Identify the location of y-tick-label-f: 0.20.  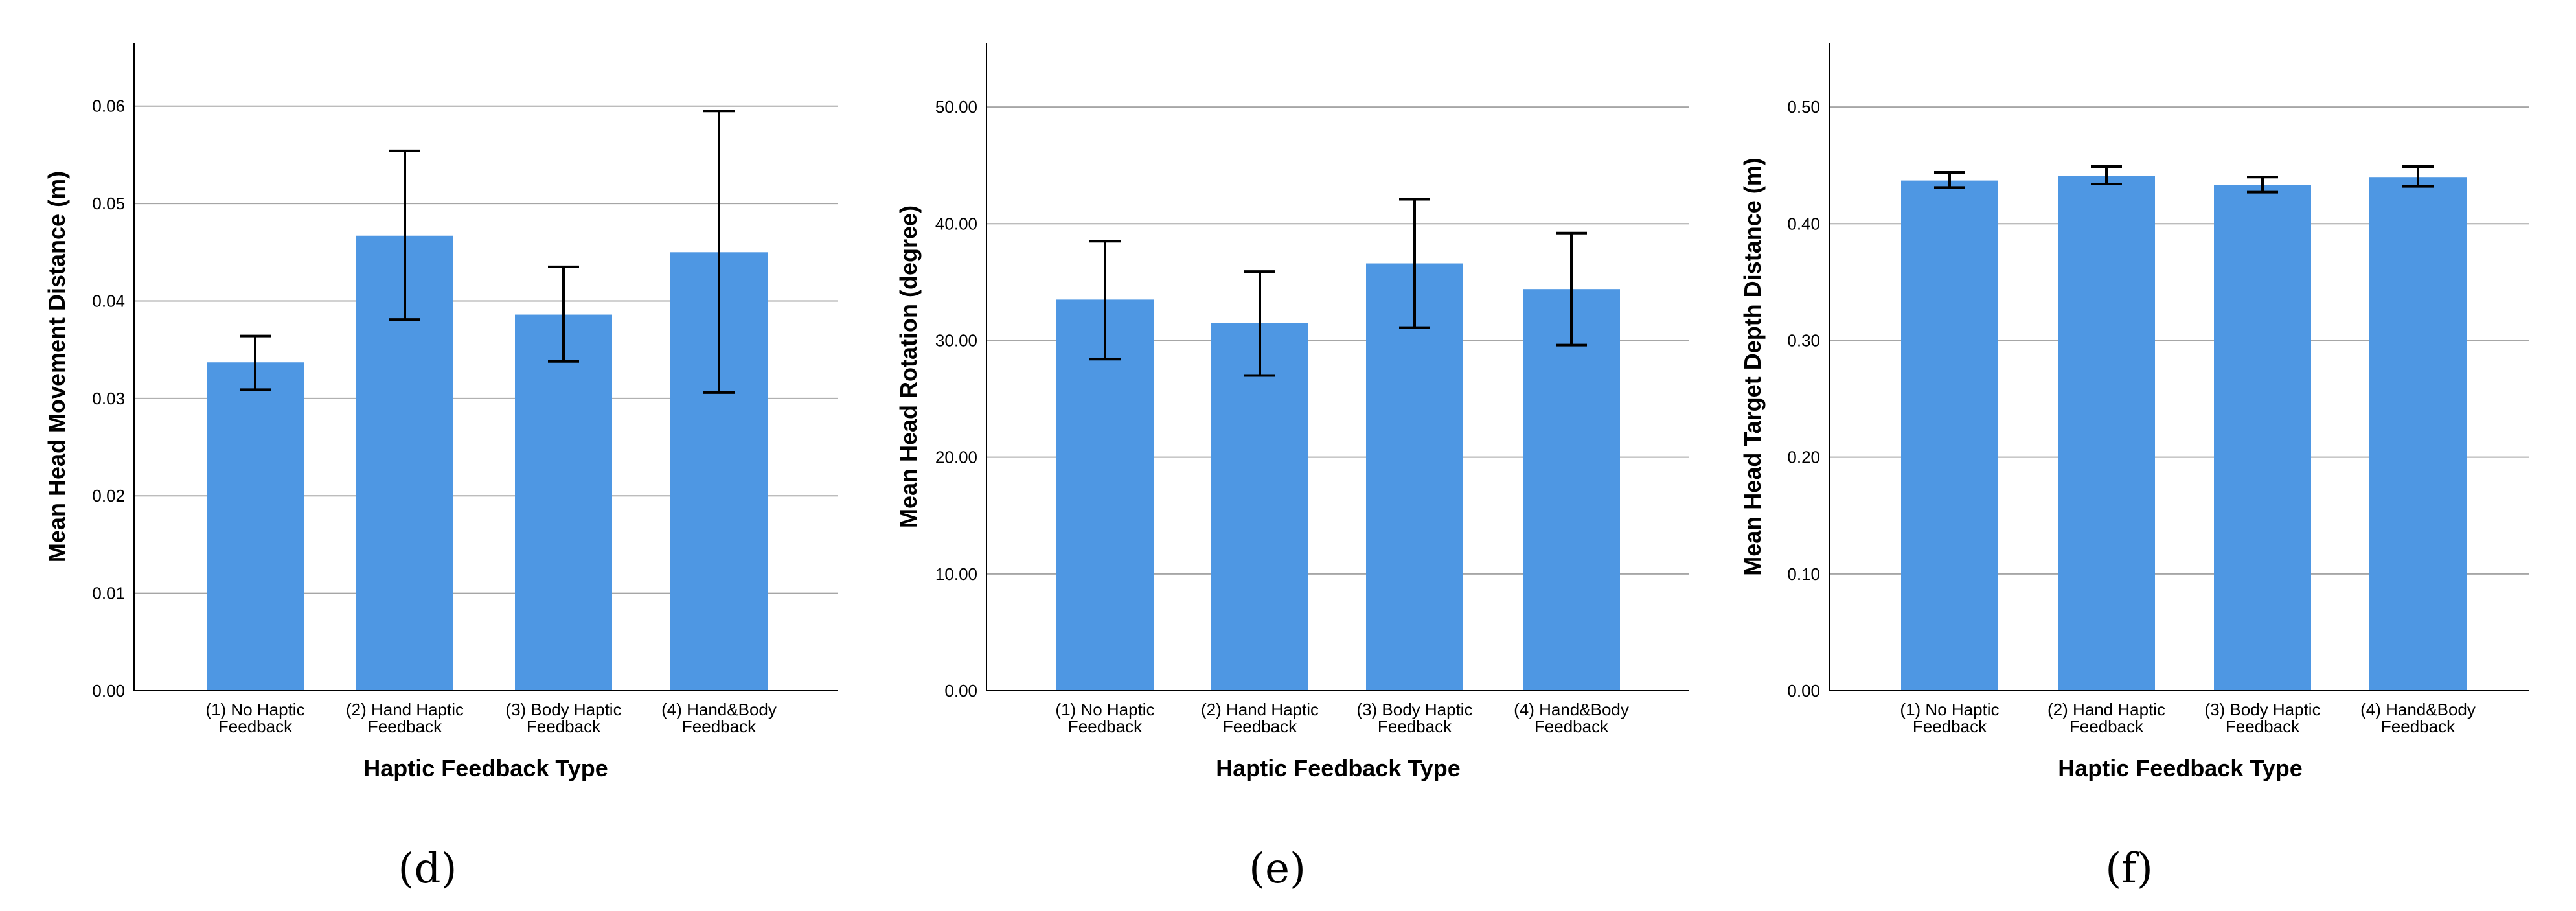
(1803, 457).